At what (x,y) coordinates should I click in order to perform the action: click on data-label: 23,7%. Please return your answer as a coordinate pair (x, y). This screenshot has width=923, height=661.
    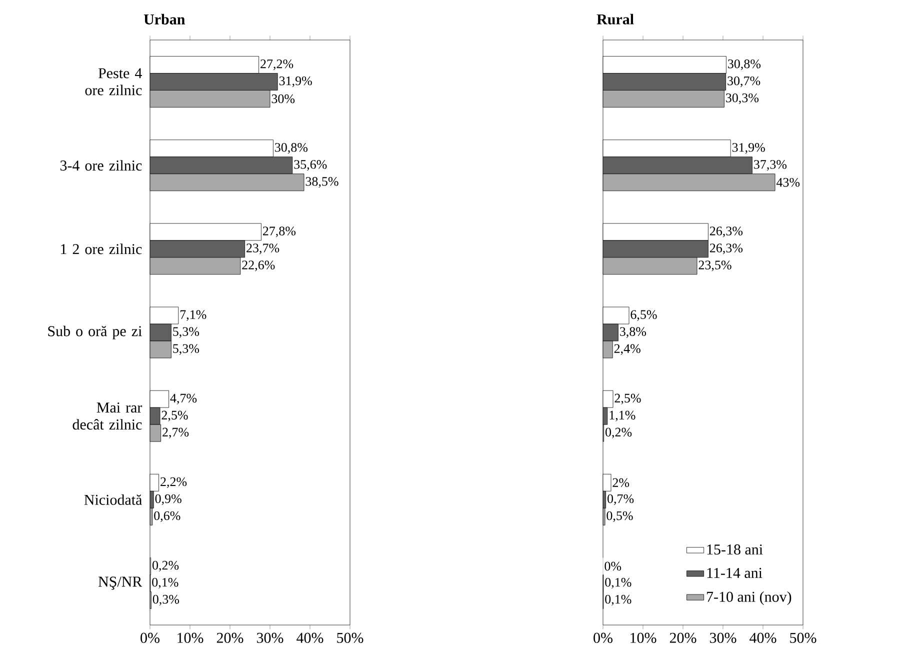
    Looking at the image, I should click on (263, 249).